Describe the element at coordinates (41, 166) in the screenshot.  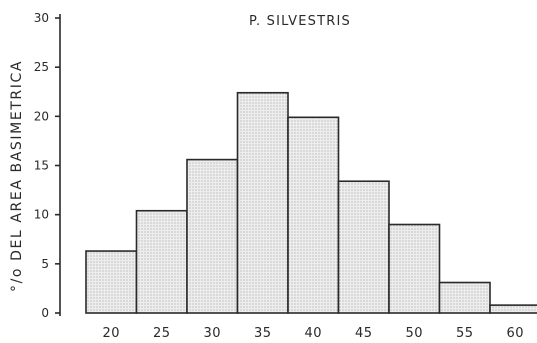
I see `y-tick-15: 15` at that location.